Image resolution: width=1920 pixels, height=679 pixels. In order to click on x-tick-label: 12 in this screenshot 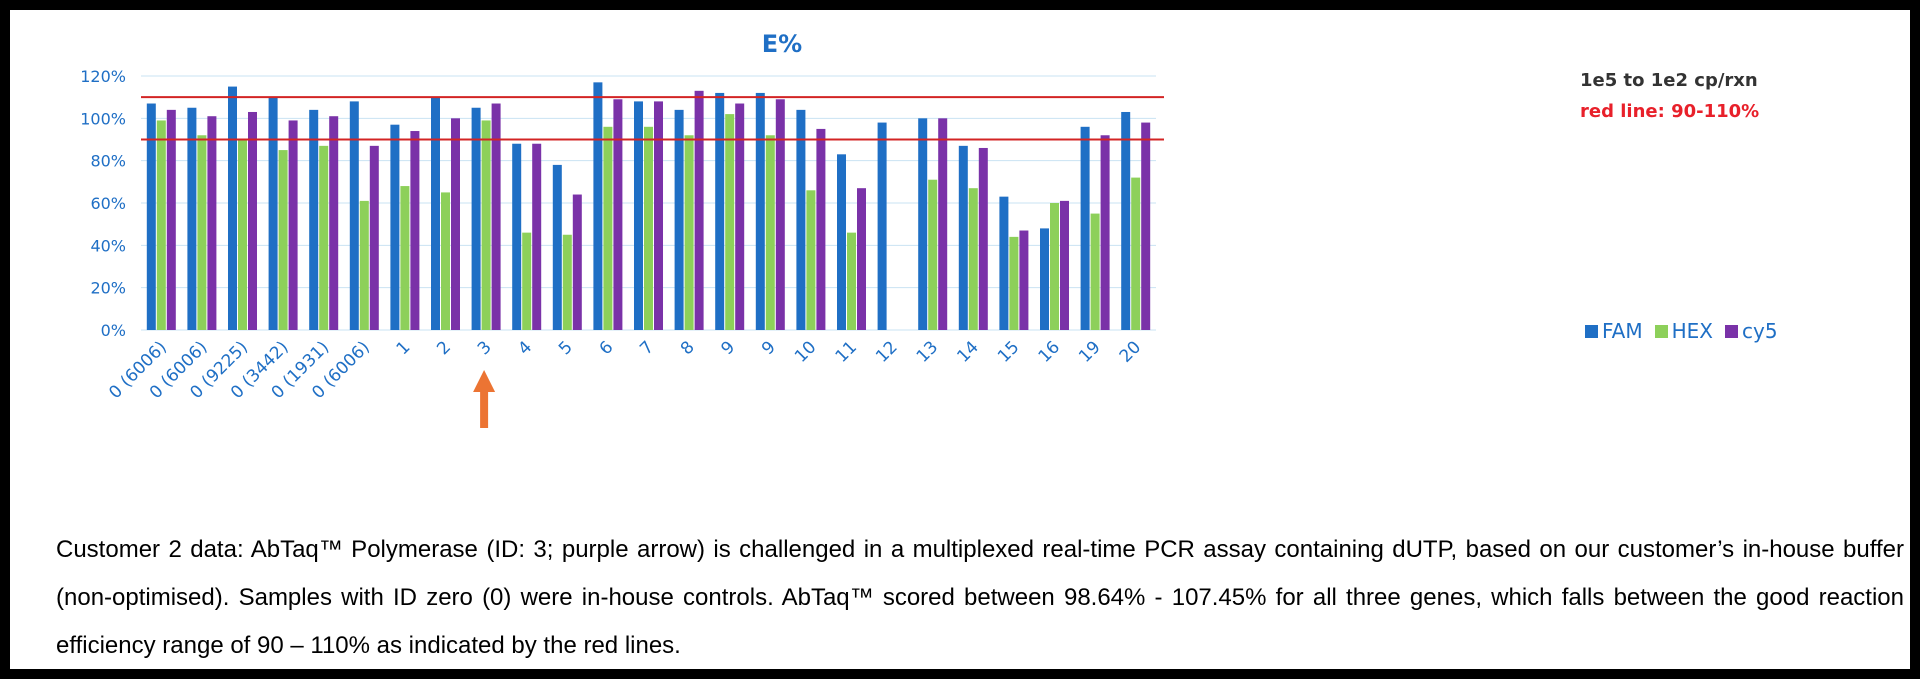, I will do `click(886, 351)`.